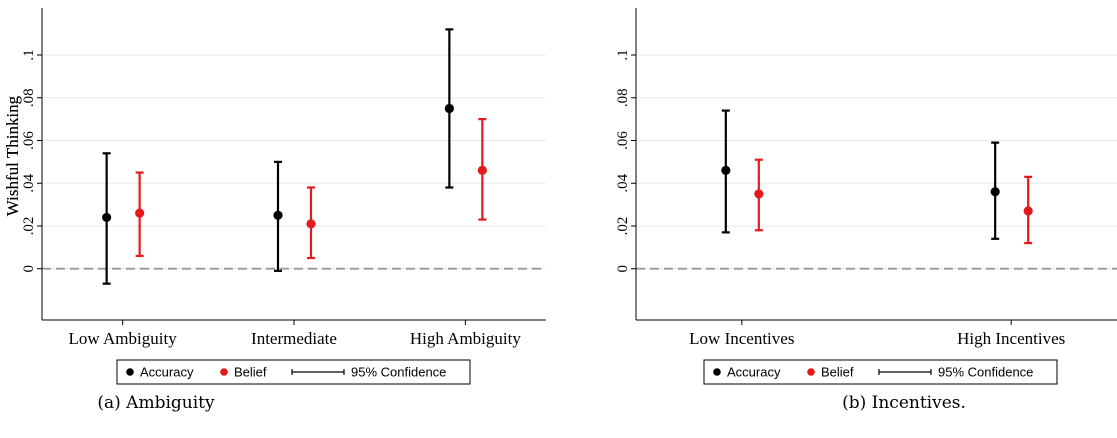 Image resolution: width=1117 pixels, height=438 pixels. I want to click on x-category-label: Low Ambiguity, so click(123, 338).